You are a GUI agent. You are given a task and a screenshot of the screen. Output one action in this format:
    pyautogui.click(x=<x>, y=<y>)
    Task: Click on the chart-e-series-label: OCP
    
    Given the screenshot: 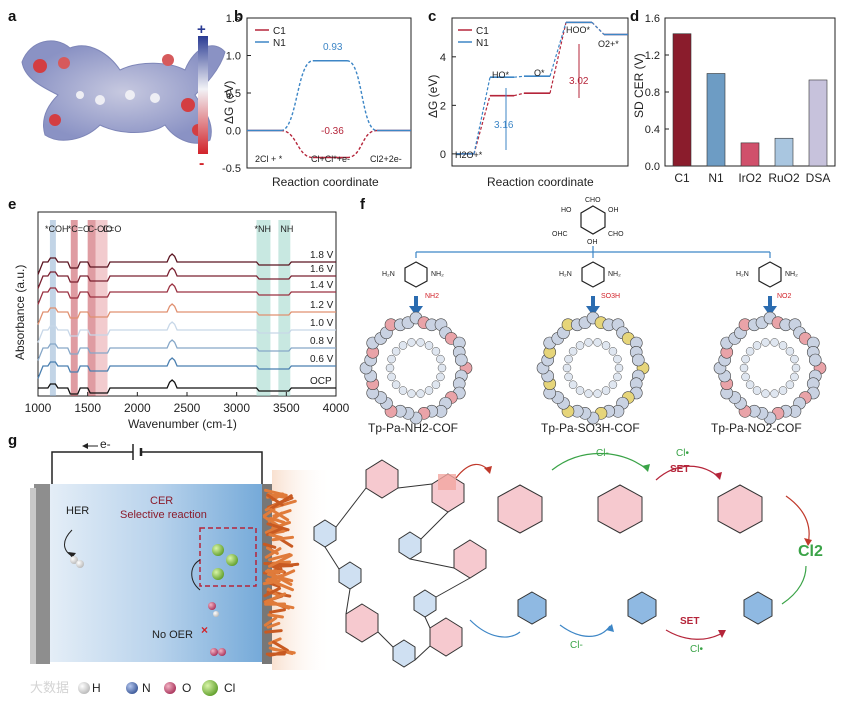 What is the action you would take?
    pyautogui.click(x=321, y=381)
    